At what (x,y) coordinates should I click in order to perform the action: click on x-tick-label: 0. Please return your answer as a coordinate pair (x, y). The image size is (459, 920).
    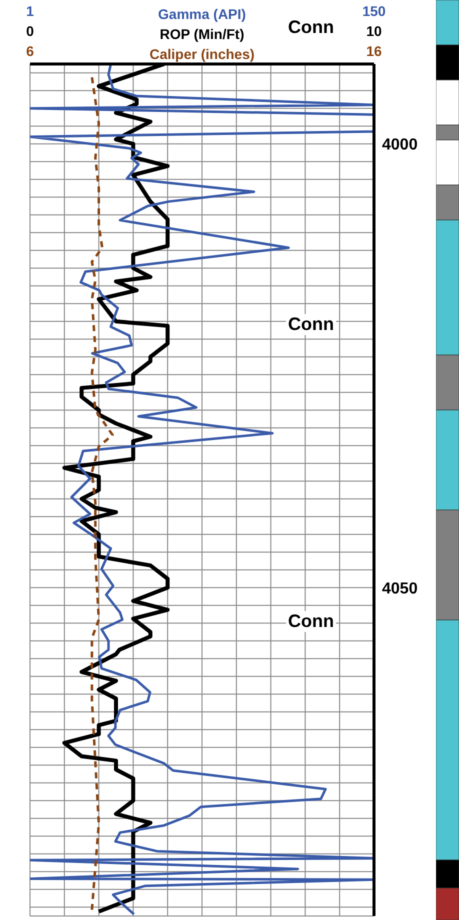
    Looking at the image, I should click on (30, 31).